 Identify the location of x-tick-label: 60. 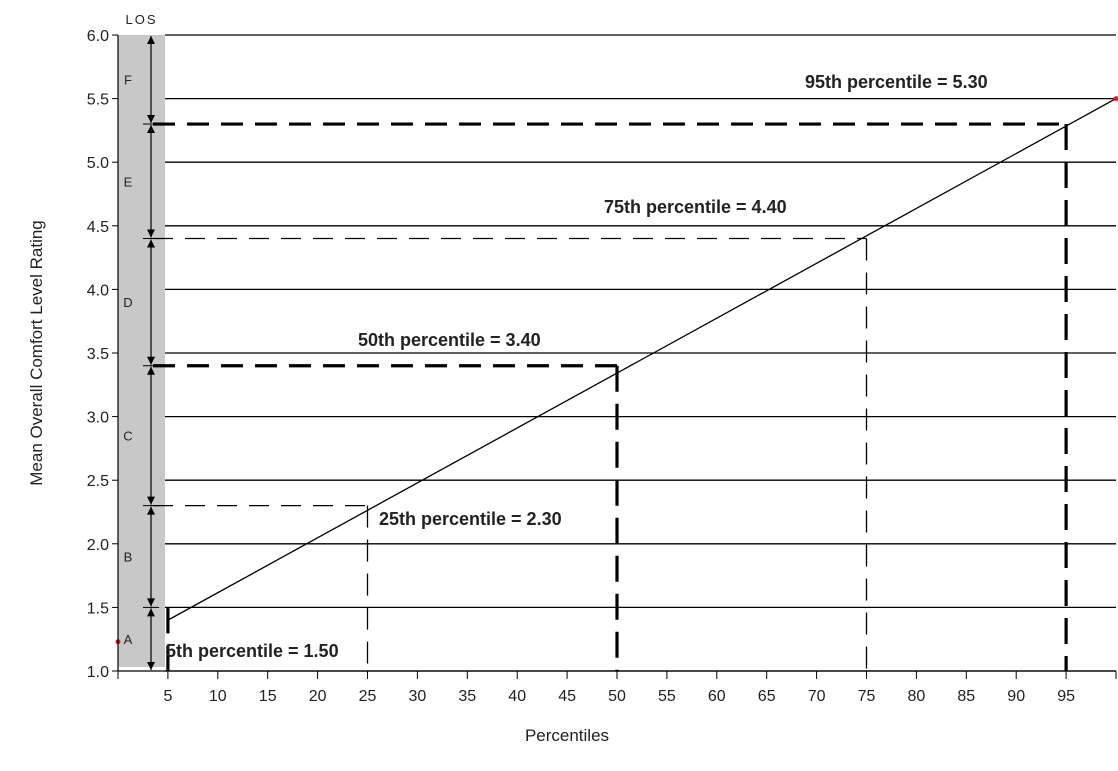
(717, 696).